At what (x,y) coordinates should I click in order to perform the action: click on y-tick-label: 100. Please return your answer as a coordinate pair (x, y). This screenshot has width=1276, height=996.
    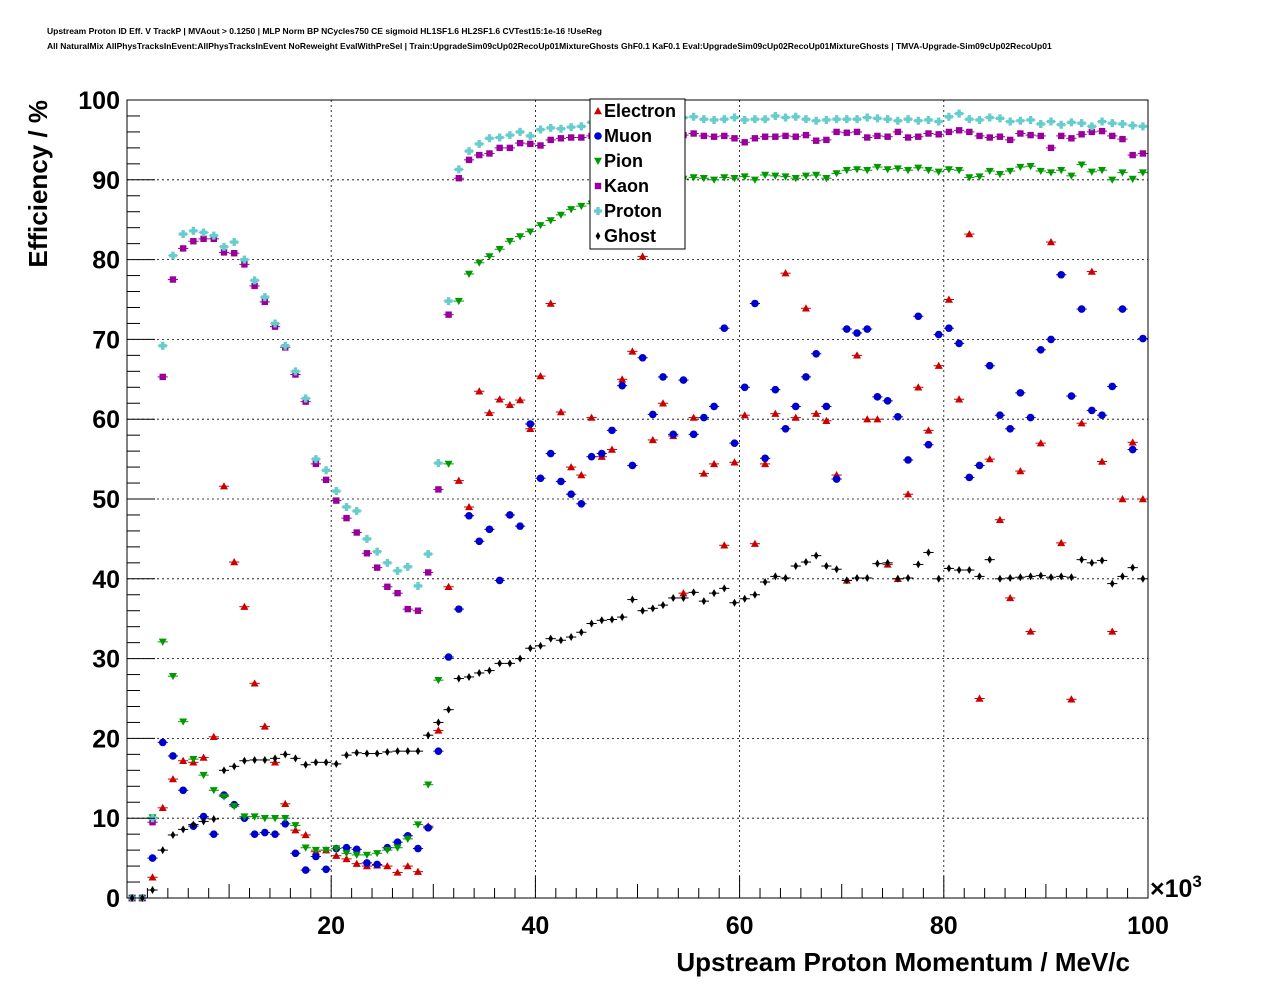
    Looking at the image, I should click on (99, 101).